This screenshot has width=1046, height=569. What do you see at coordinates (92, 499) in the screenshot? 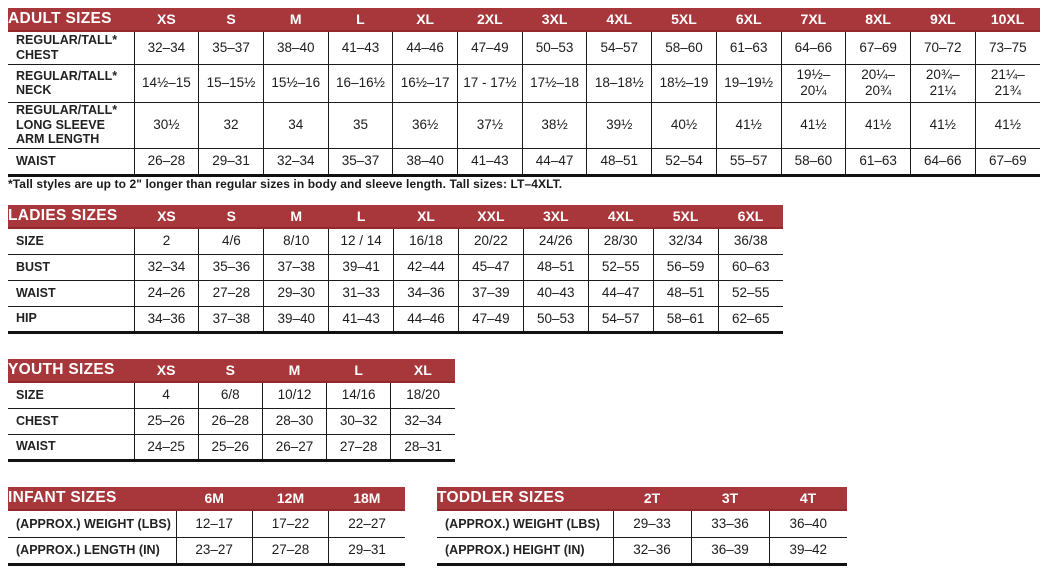
I see `table-title: INFANT SIZES` at bounding box center [92, 499].